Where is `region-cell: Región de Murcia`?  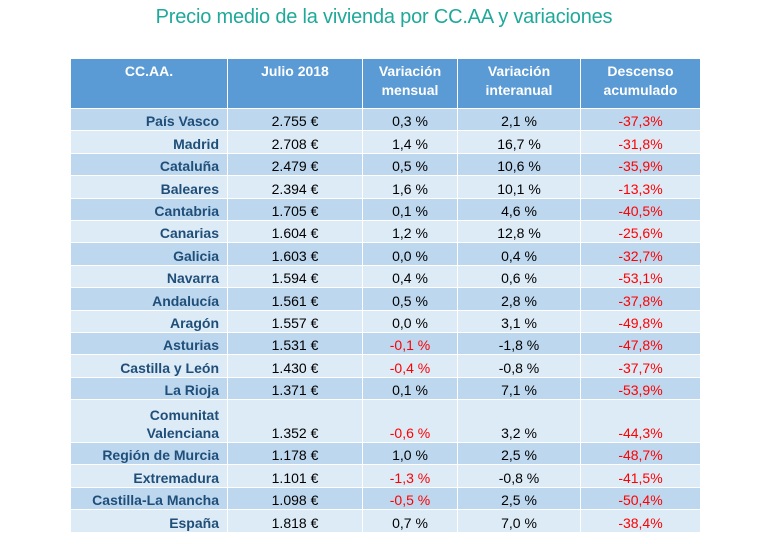 region-cell: Región de Murcia is located at coordinates (149, 454).